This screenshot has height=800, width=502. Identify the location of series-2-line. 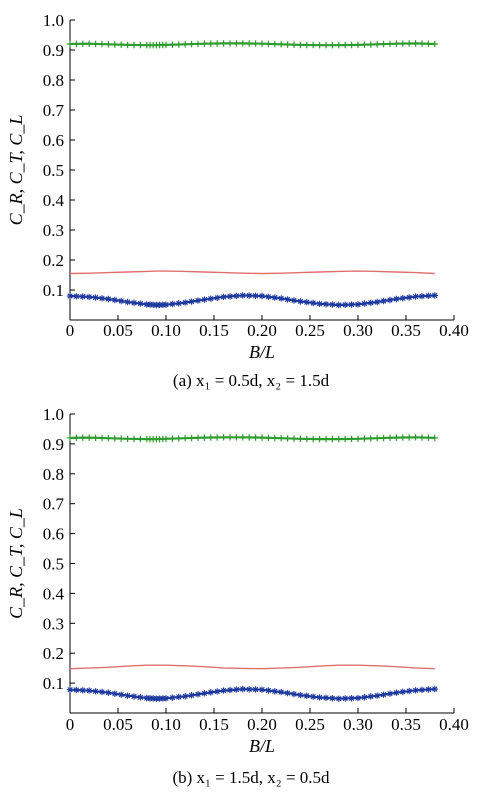
(252, 693).